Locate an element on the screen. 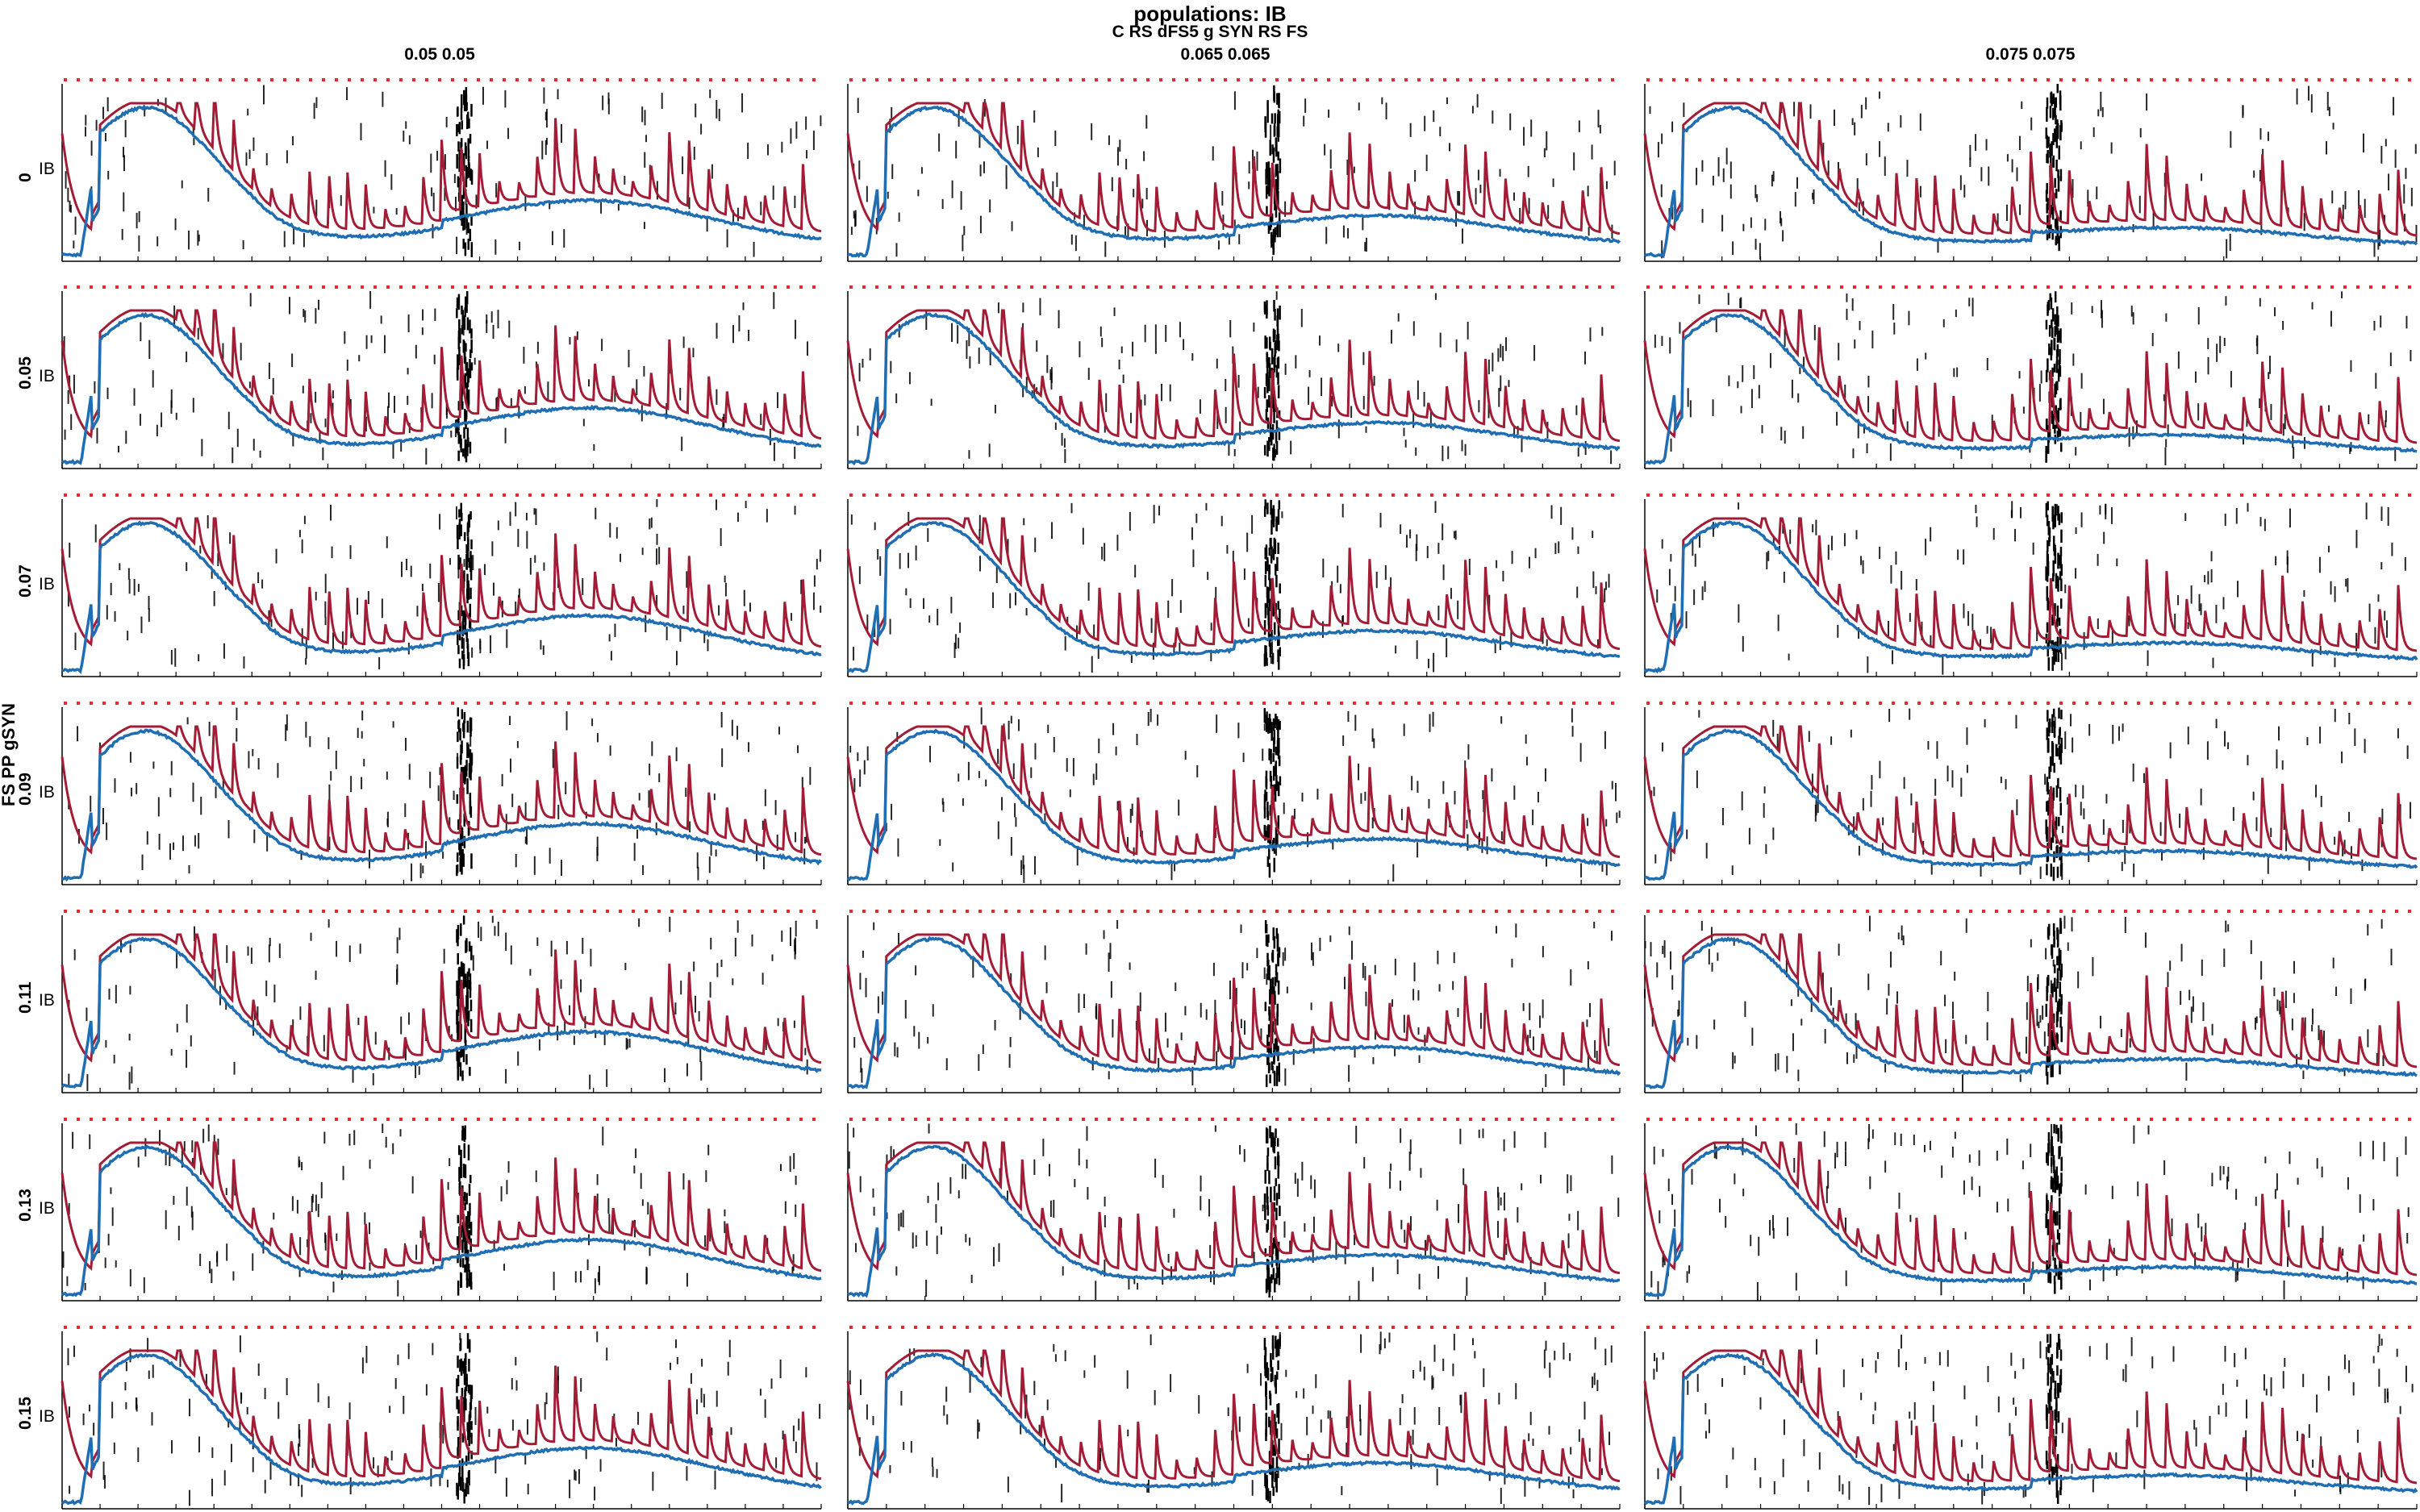 Image resolution: width=2420 pixels, height=1512 pixels. chart-subtitle: C RS dFS5 g SYN RS FS is located at coordinates (1210, 32).